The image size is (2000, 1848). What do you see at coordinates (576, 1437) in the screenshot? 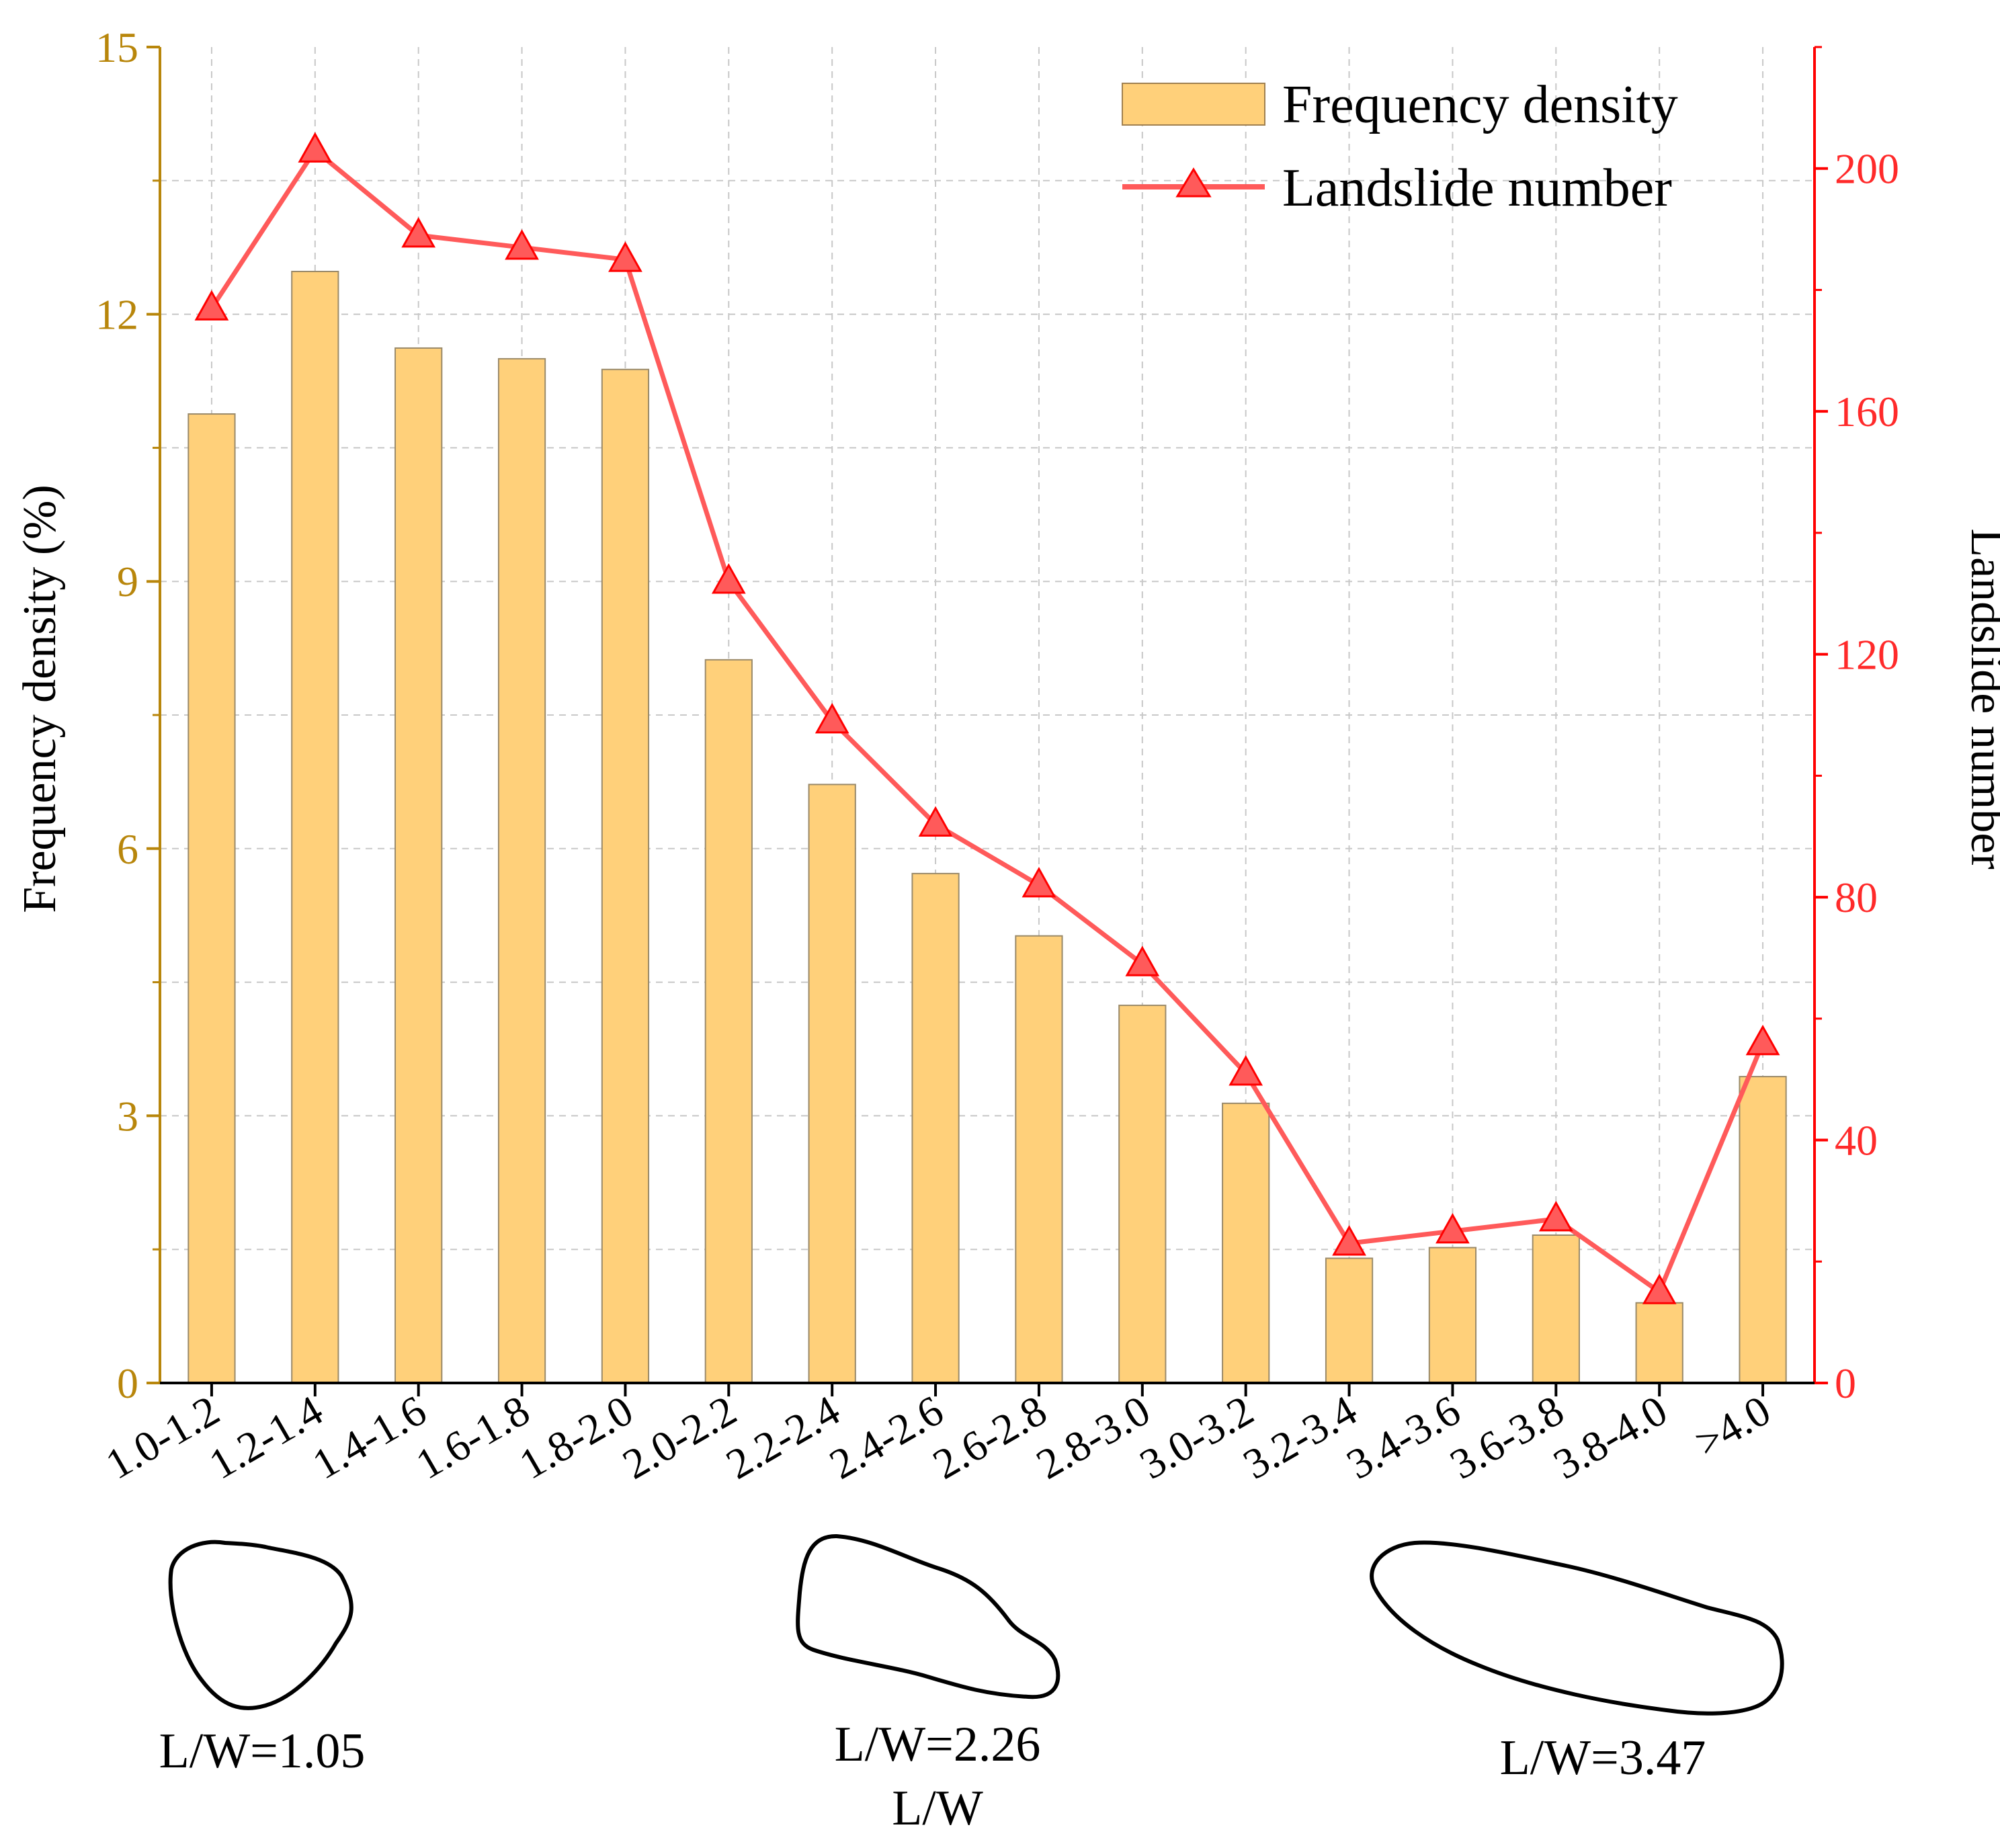
I see `x-tick-label: 1.8-2.0` at bounding box center [576, 1437].